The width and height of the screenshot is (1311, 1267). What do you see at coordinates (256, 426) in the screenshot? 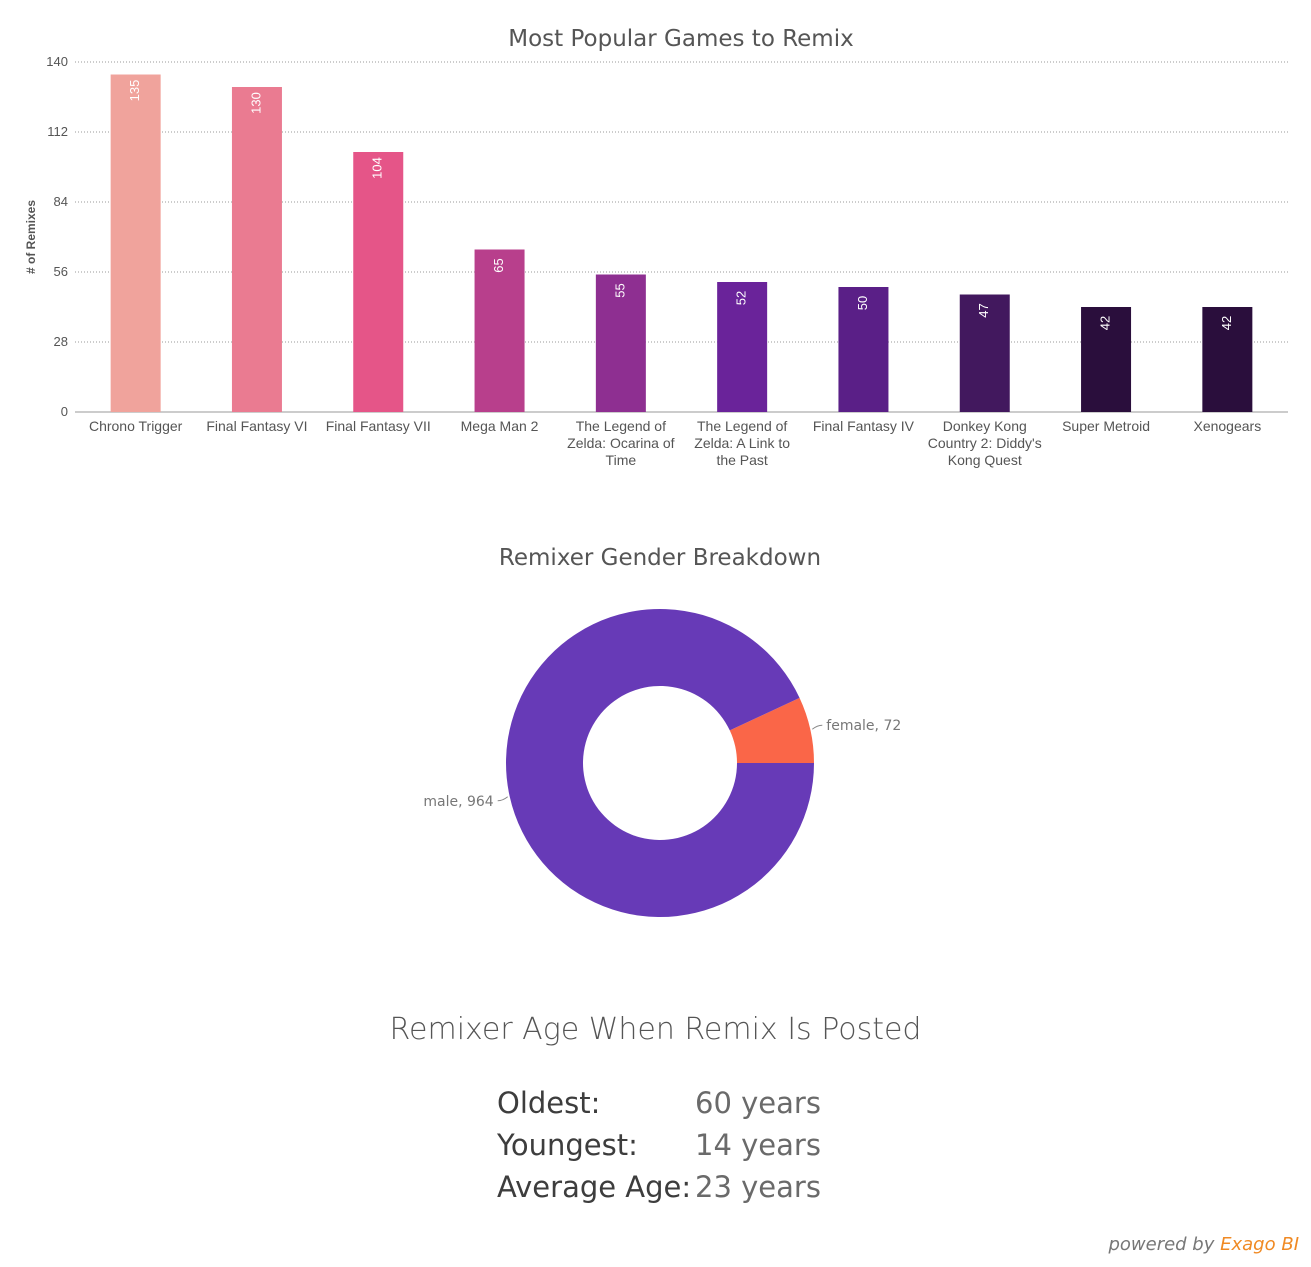
I see `x-tick-label: Final Fantasy VI` at bounding box center [256, 426].